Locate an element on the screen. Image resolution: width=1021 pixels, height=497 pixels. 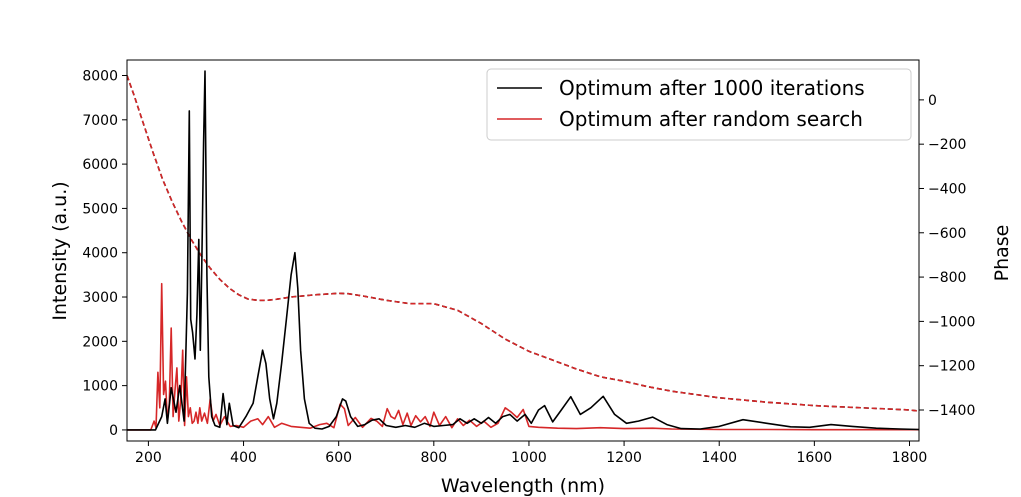
x-tick-label: 1600 is located at coordinates (815, 458).